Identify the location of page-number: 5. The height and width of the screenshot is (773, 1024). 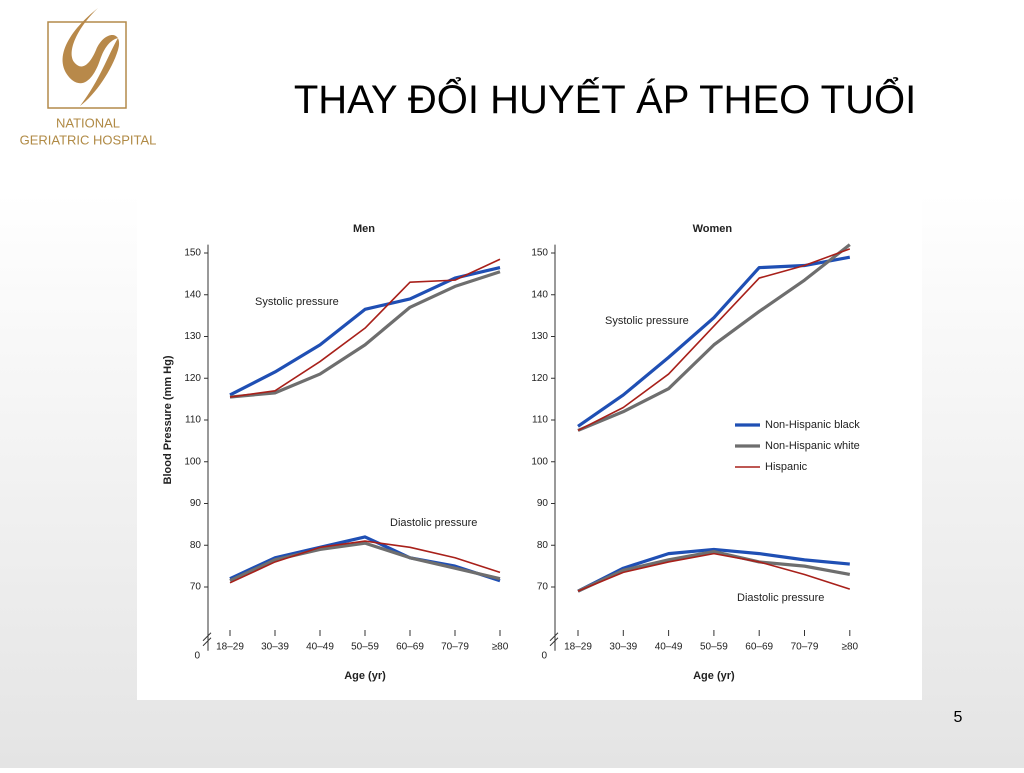
(958, 717).